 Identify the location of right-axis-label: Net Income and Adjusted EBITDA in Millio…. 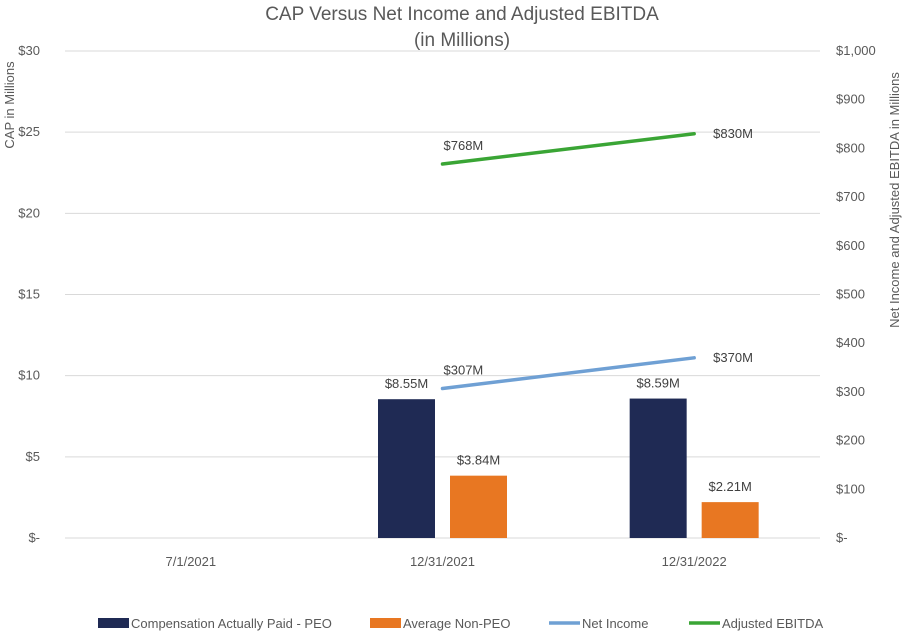
(894, 200).